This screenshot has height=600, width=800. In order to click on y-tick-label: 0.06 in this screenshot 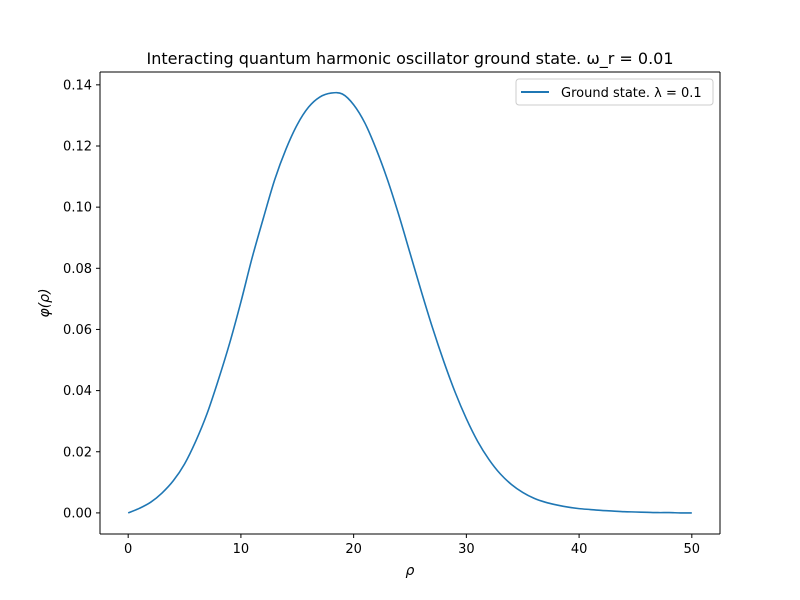, I will do `click(77, 330)`.